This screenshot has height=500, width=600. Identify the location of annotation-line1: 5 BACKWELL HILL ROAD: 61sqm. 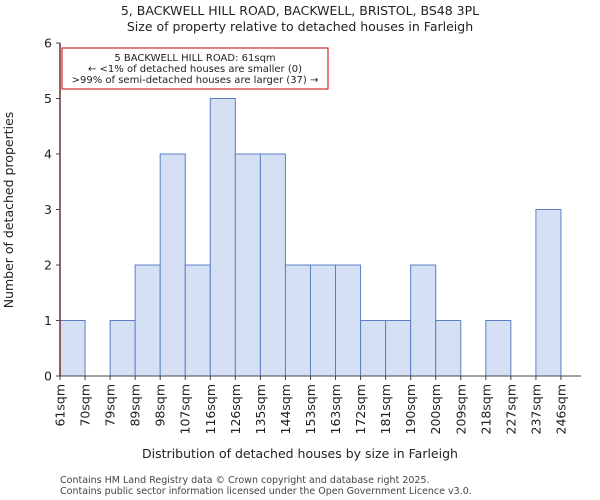
(194, 58).